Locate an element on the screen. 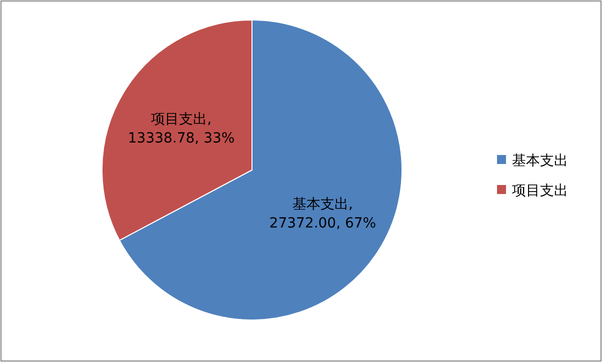 This screenshot has height=362, width=602. legend-label: 项目支出 is located at coordinates (540, 191).